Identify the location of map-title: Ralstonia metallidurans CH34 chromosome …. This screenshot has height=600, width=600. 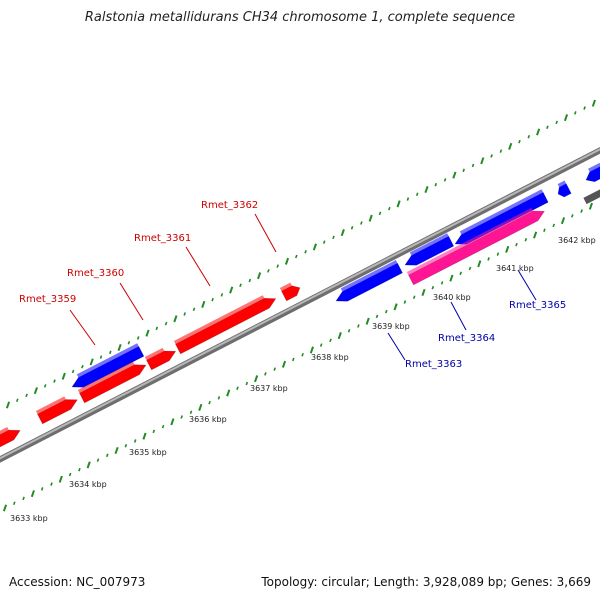
(300, 17).